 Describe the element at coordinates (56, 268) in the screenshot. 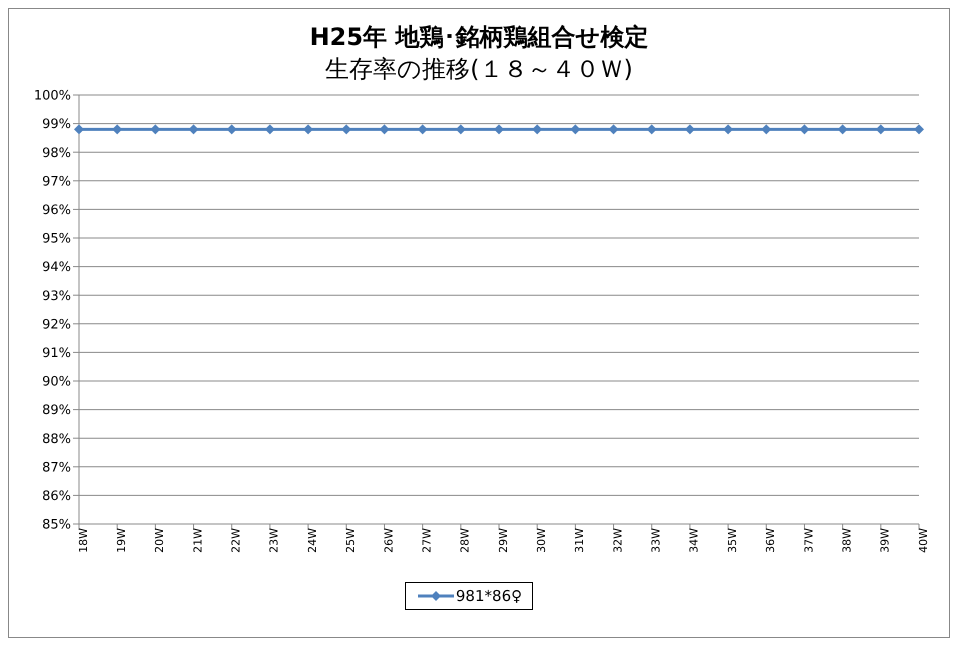

I see `y-tick-label: 94%` at that location.